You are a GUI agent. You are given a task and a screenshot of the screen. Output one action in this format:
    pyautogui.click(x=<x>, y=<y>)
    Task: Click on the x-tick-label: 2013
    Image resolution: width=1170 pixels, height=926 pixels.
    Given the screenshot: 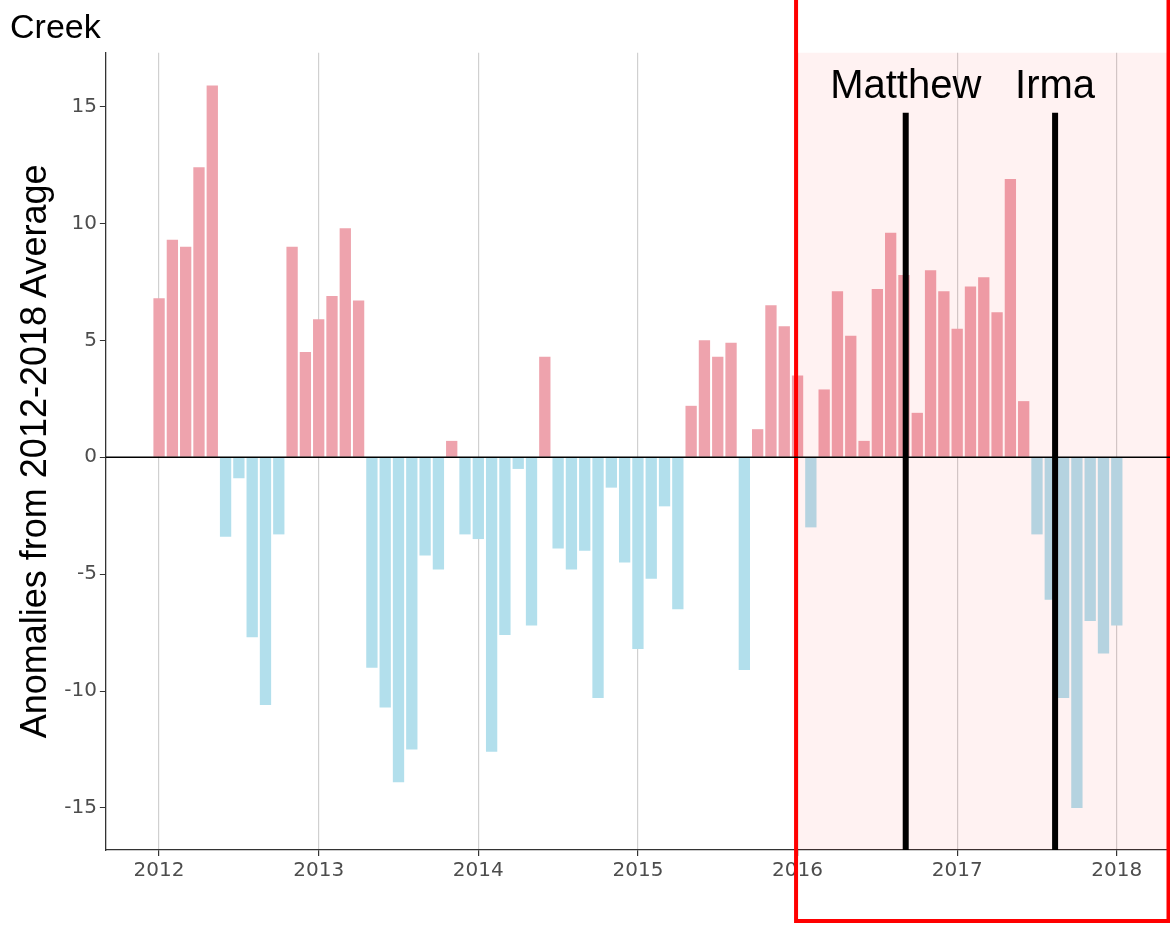 What is the action you would take?
    pyautogui.click(x=319, y=869)
    